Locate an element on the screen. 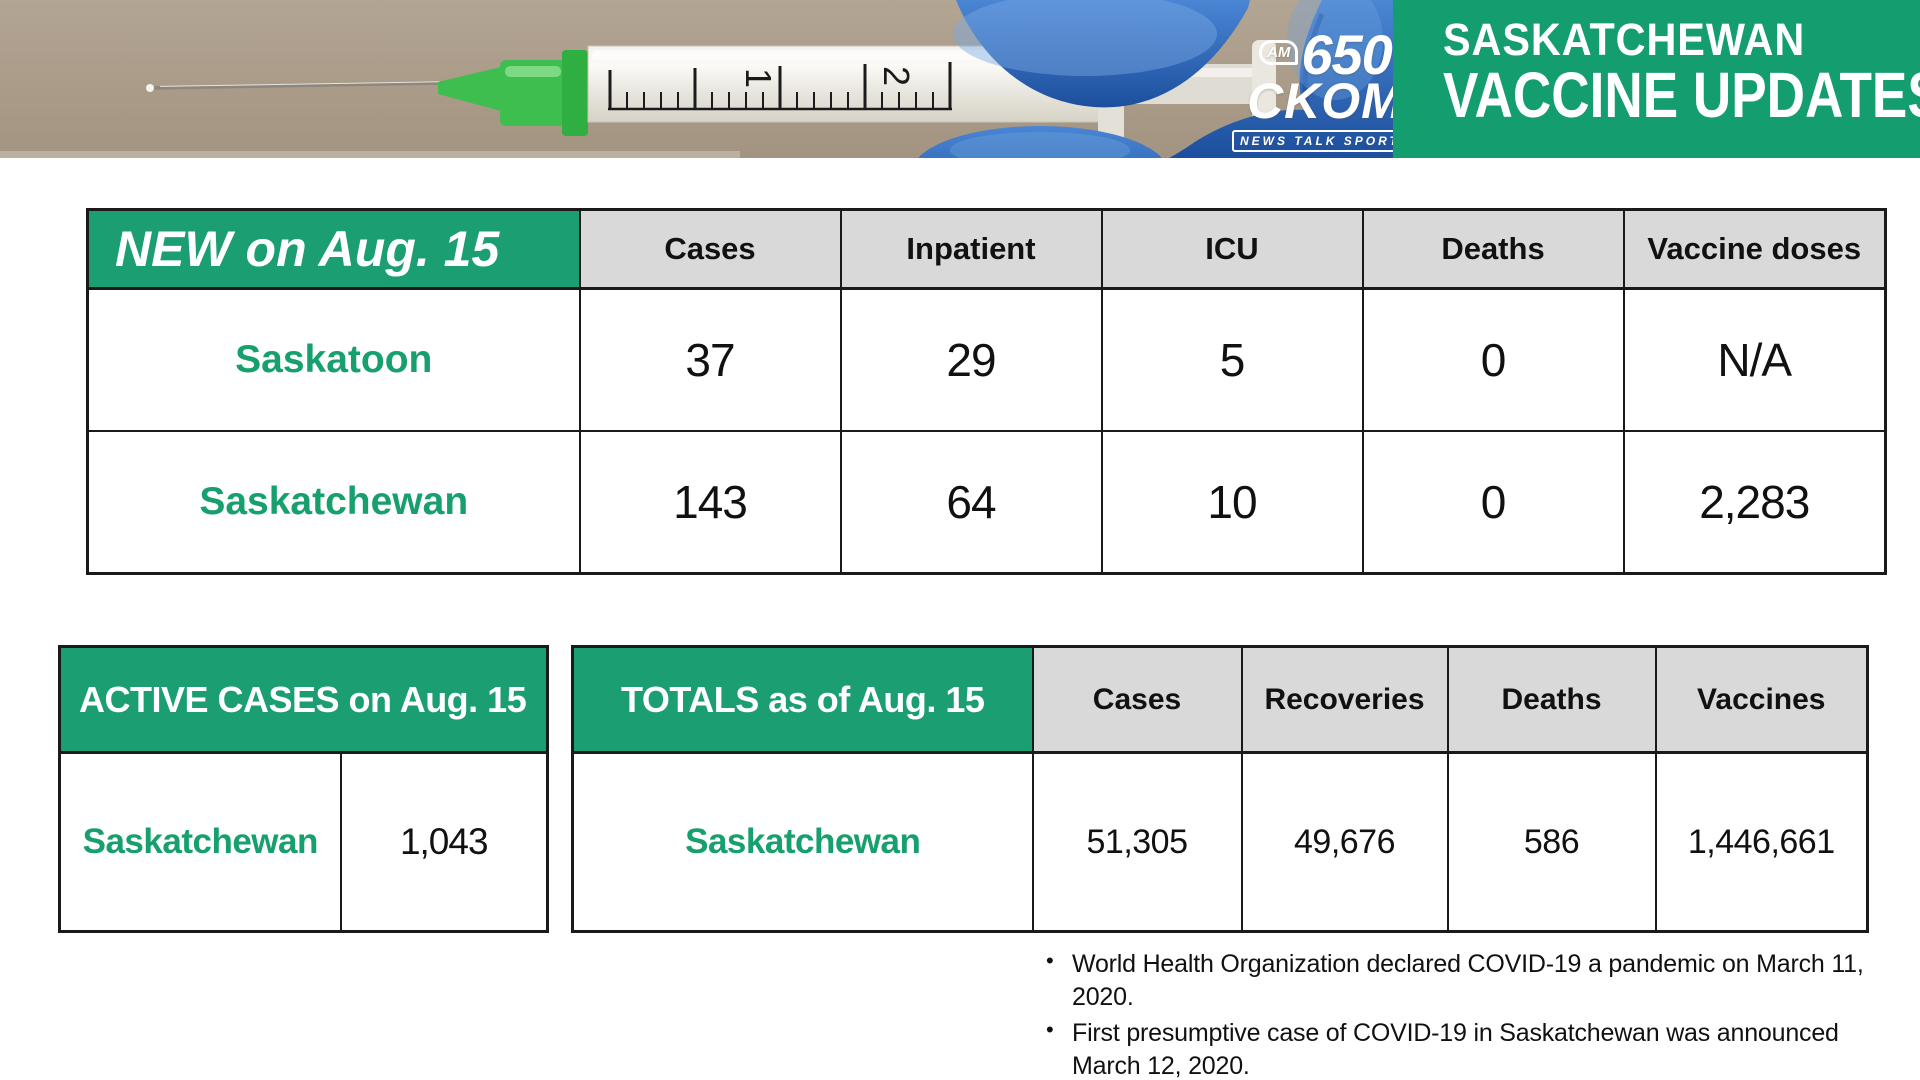 Image resolution: width=1920 pixels, height=1080 pixels. new-col-deaths: Deaths is located at coordinates (1493, 249).